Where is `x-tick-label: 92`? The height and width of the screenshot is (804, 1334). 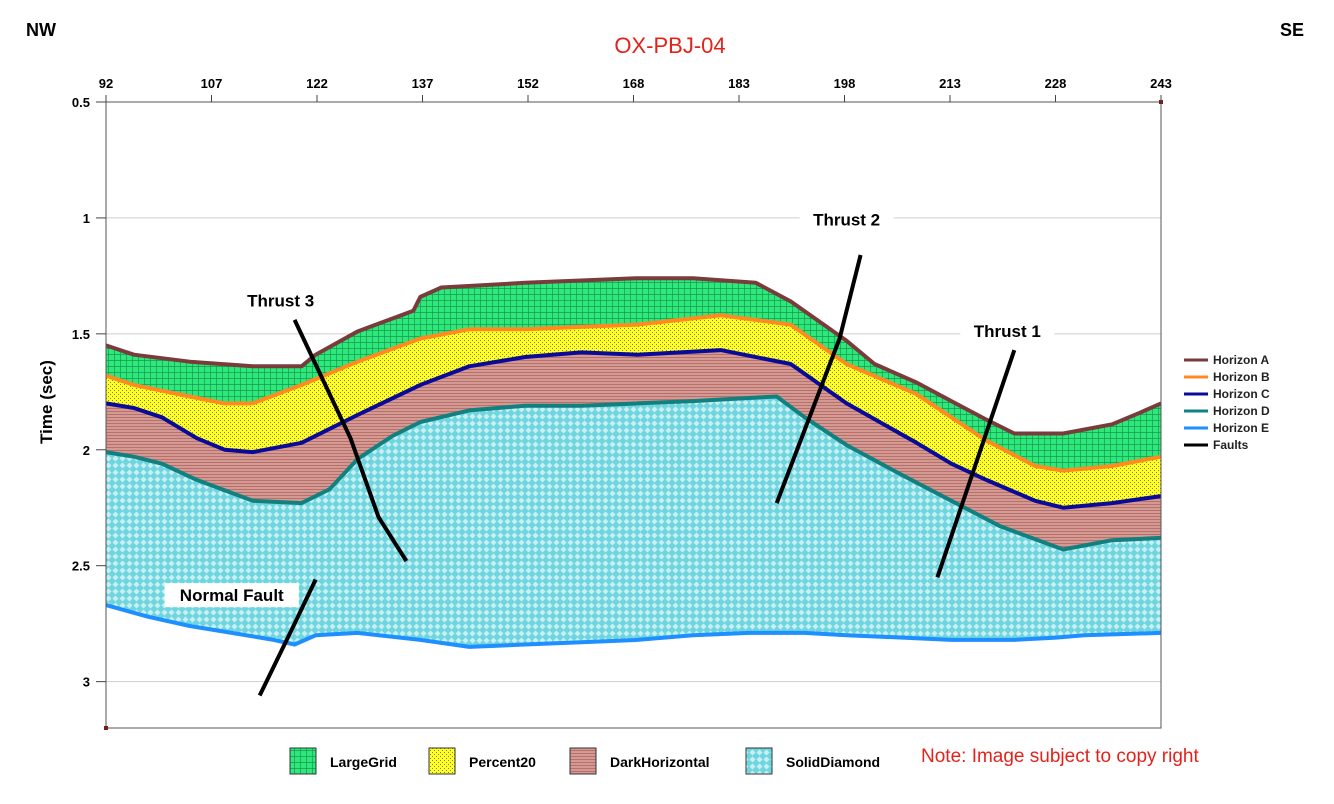 x-tick-label: 92 is located at coordinates (106, 83).